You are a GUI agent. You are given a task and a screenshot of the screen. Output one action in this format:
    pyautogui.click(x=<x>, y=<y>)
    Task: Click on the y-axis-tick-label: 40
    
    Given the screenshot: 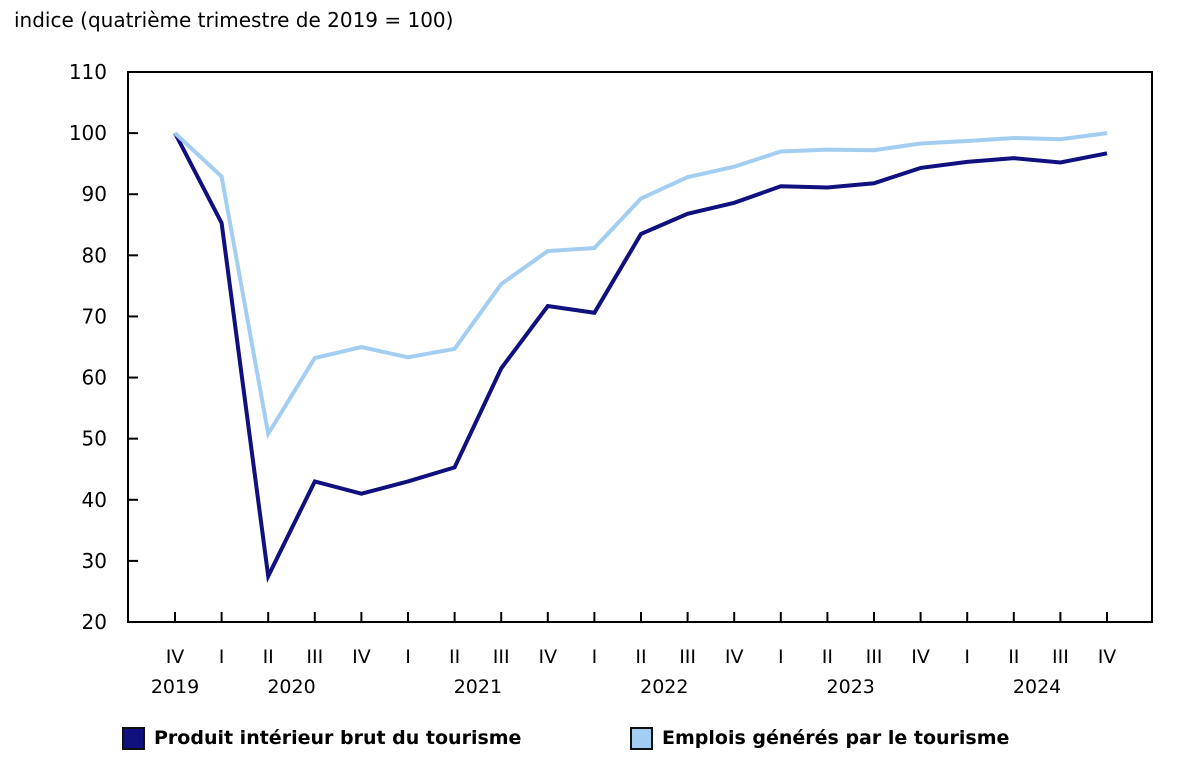 What is the action you would take?
    pyautogui.click(x=94, y=500)
    